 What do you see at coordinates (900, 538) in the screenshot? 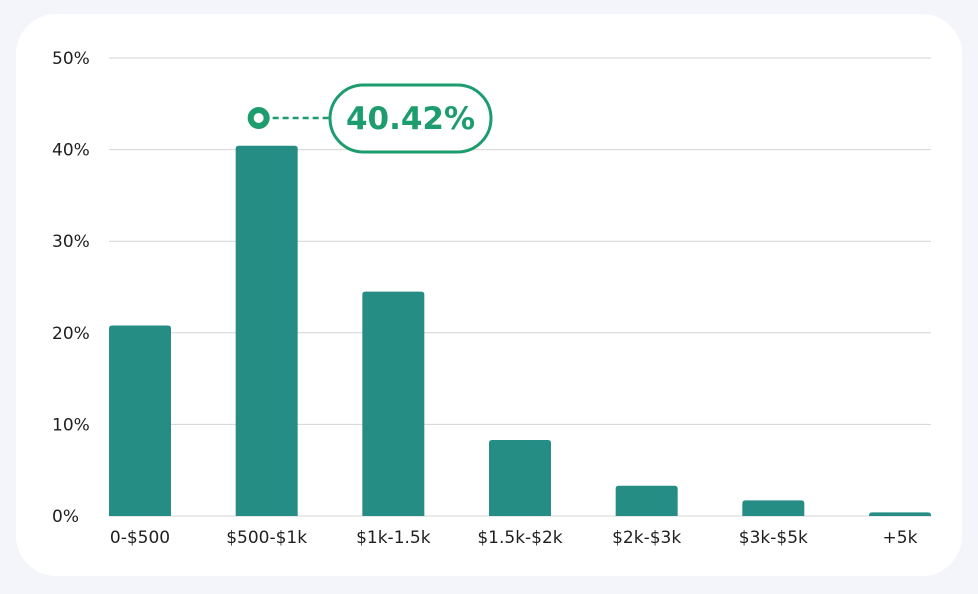
I see `x-tick-label: +5k` at bounding box center [900, 538].